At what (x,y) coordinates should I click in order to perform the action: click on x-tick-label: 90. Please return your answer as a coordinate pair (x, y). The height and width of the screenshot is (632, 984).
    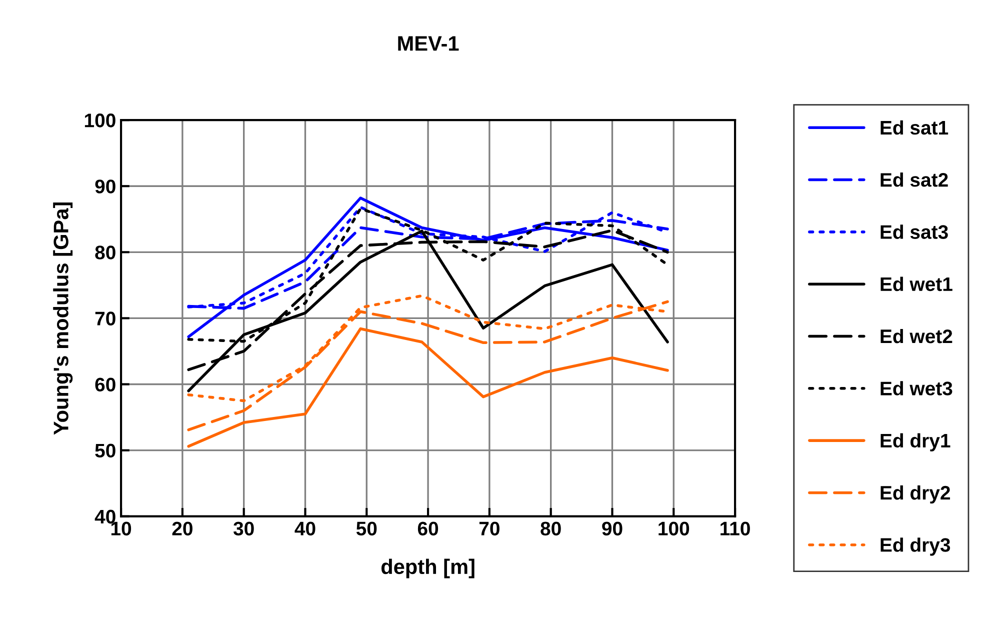
    Looking at the image, I should click on (612, 529).